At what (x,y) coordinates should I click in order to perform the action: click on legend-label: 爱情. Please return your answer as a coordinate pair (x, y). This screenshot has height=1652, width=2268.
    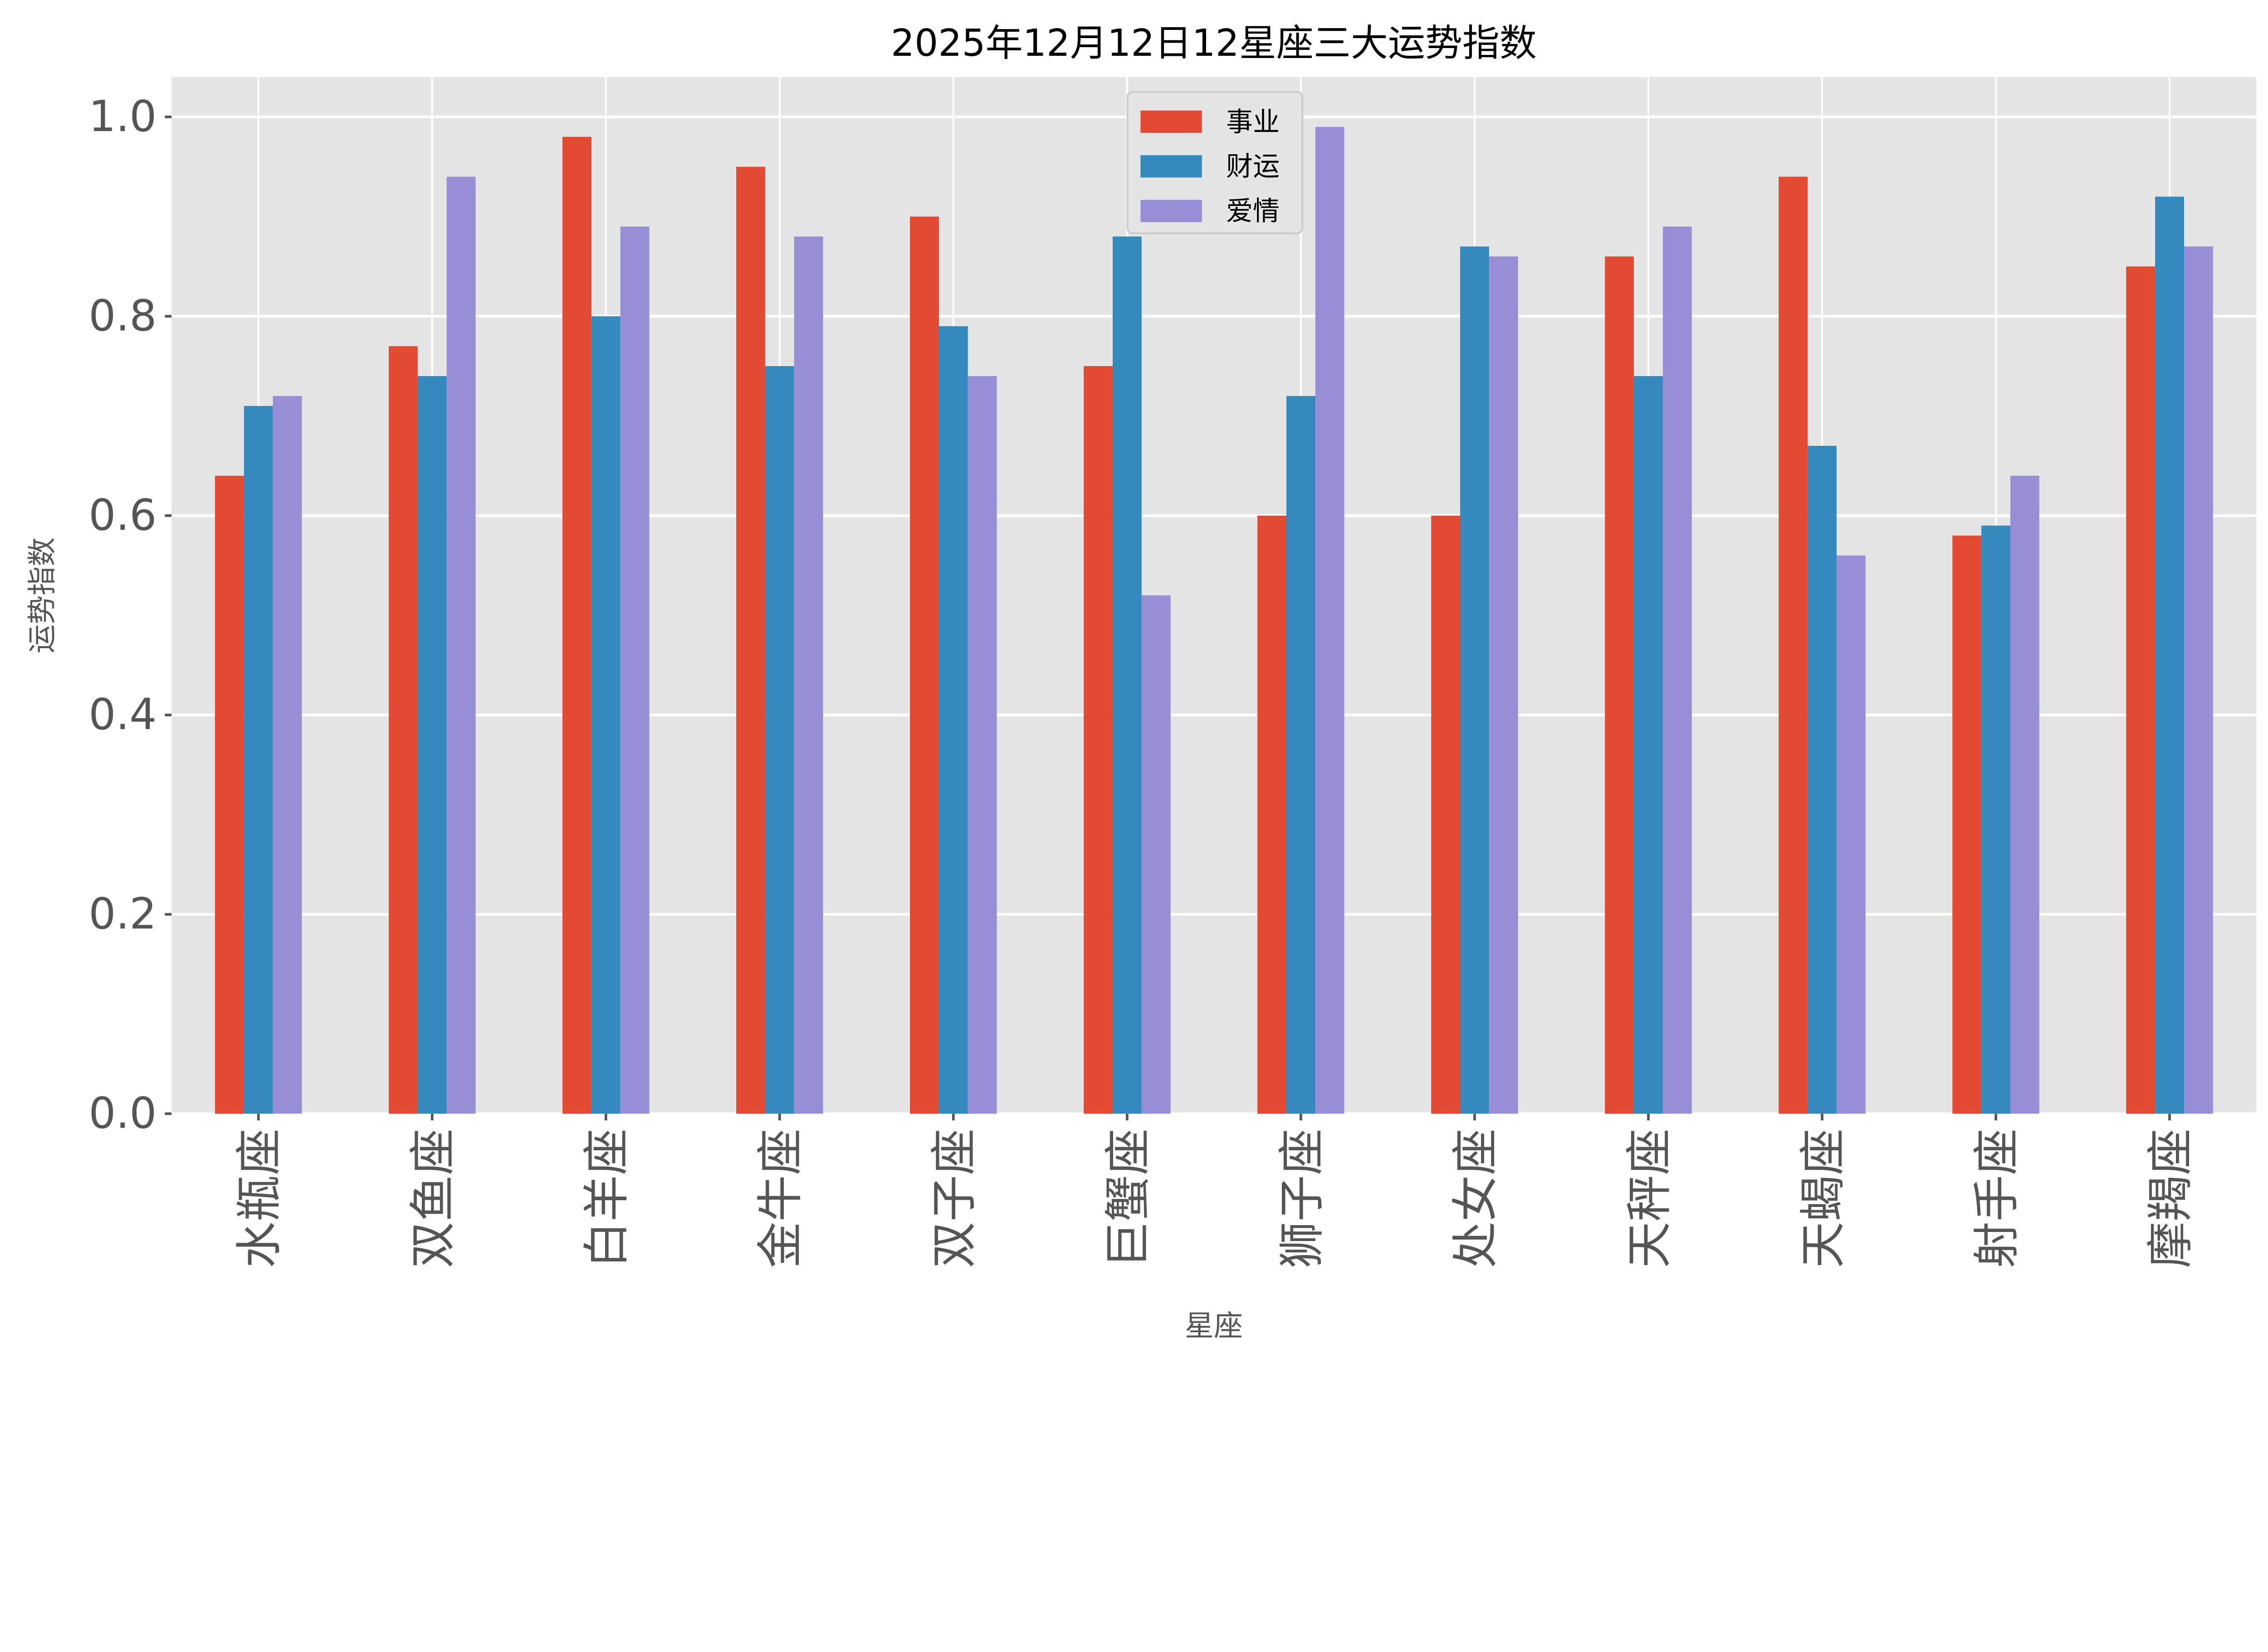
    Looking at the image, I should click on (1253, 211).